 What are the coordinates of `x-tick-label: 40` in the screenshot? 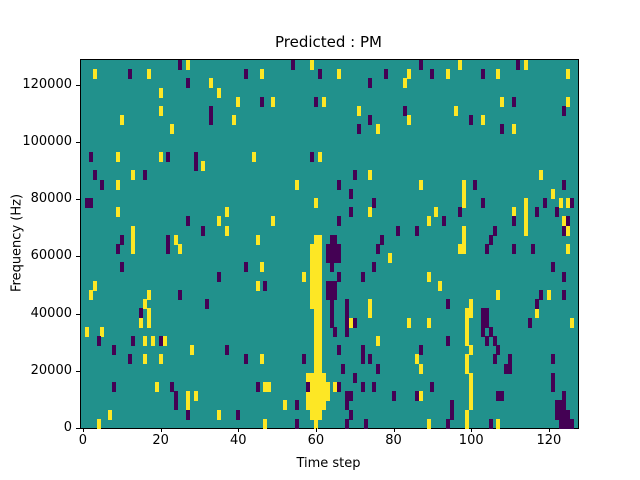 It's located at (238, 440).